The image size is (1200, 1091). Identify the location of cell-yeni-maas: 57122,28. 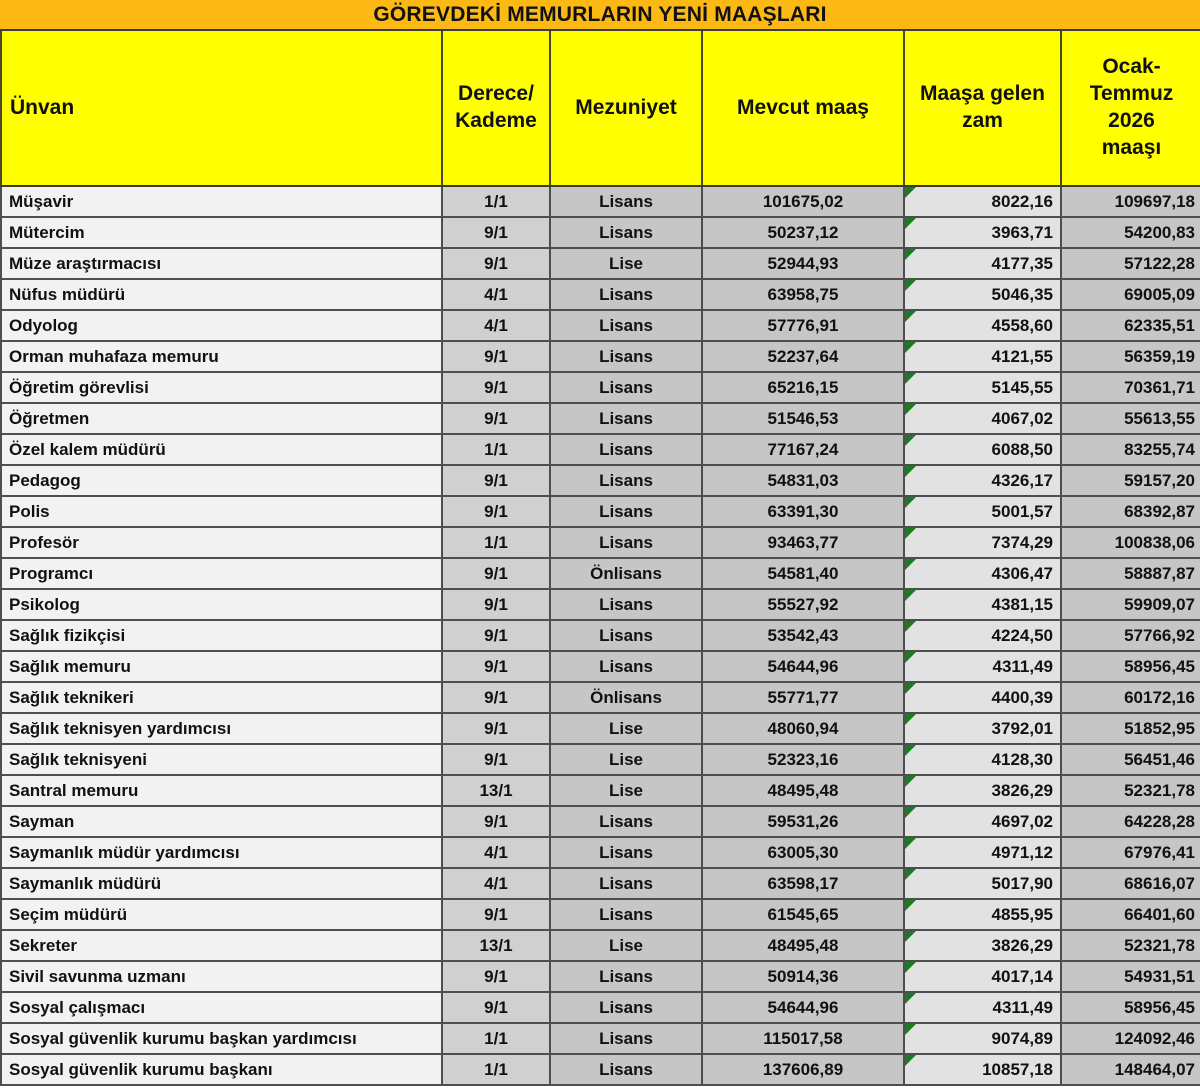
(1130, 264).